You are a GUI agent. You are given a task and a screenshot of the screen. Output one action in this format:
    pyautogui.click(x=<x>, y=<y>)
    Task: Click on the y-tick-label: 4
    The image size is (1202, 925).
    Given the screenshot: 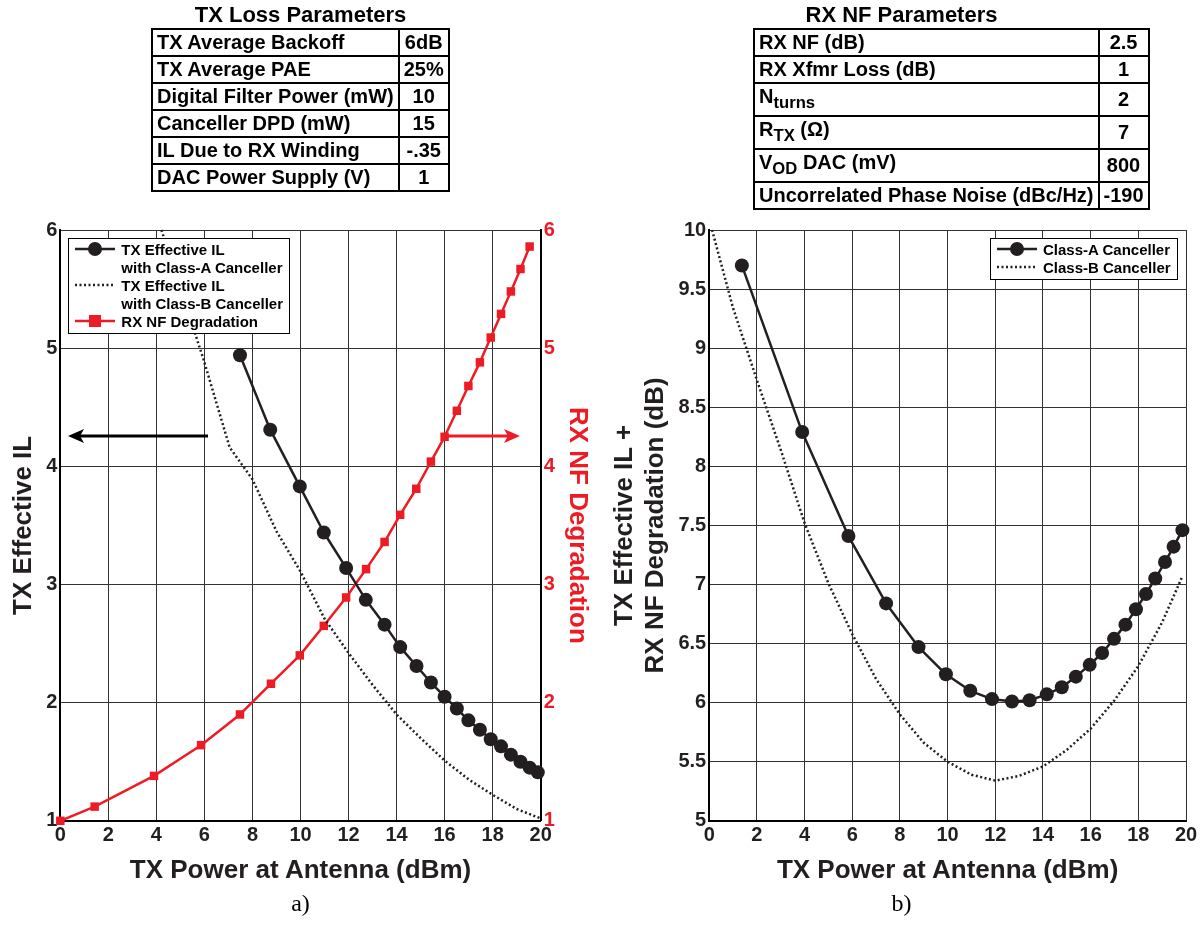 What is the action you would take?
    pyautogui.click(x=52, y=464)
    